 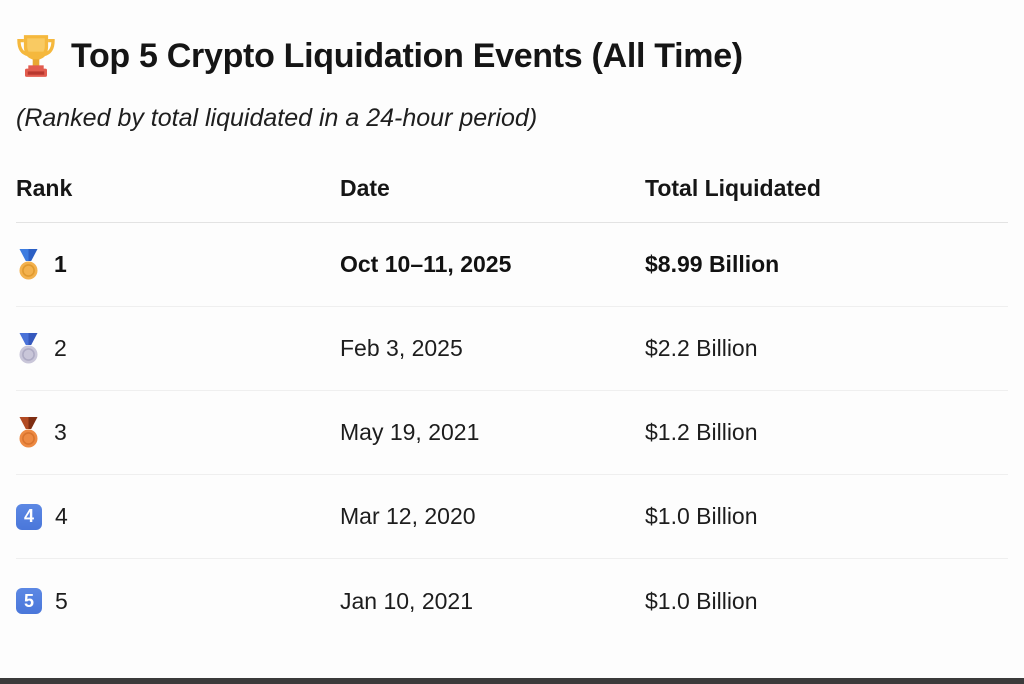 What do you see at coordinates (712, 264) in the screenshot?
I see `total-value: $8.99 Billion` at bounding box center [712, 264].